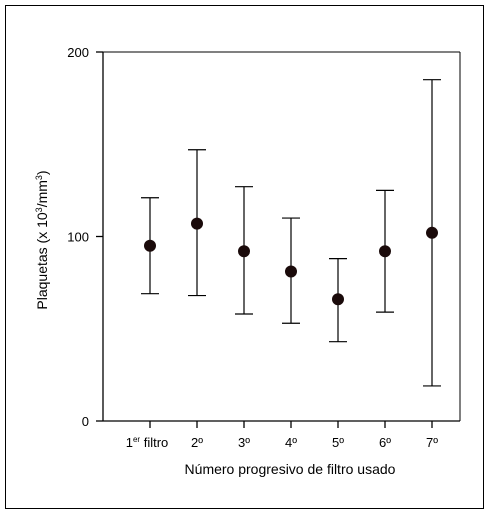 The height and width of the screenshot is (515, 491). I want to click on y-axis-title: Plaquetas (x 103/mm3), so click(42, 239).